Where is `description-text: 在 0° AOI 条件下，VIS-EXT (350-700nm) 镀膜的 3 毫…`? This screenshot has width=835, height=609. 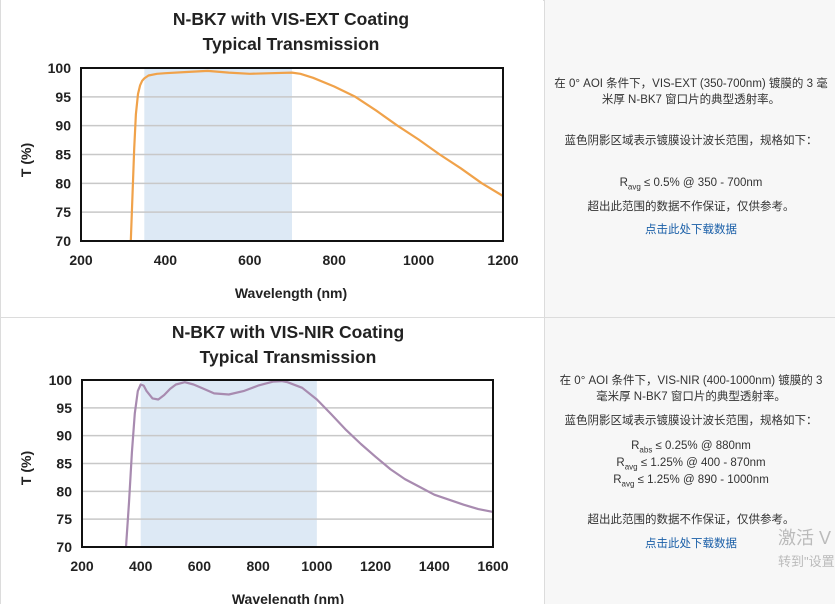 description-text: 在 0° AOI 条件下，VIS-EXT (350-700nm) 镀膜的 3 毫… is located at coordinates (691, 92).